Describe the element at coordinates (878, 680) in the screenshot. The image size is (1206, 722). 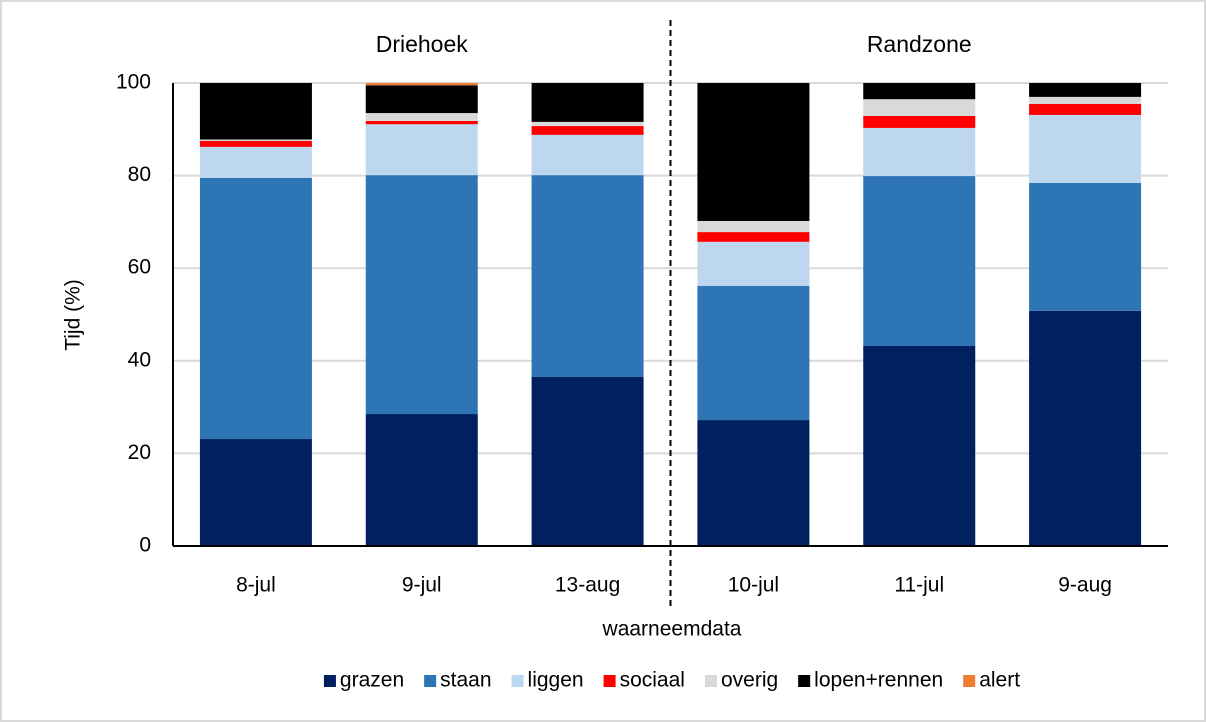
I see `legend-label: lopen+rennen` at that location.